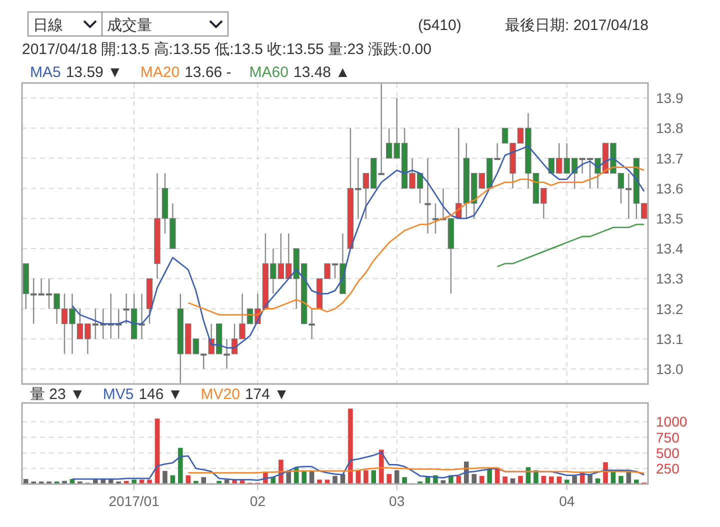 This screenshot has width=720, height=527. What do you see at coordinates (670, 218) in the screenshot?
I see `y-tick-label: 13.5` at bounding box center [670, 218].